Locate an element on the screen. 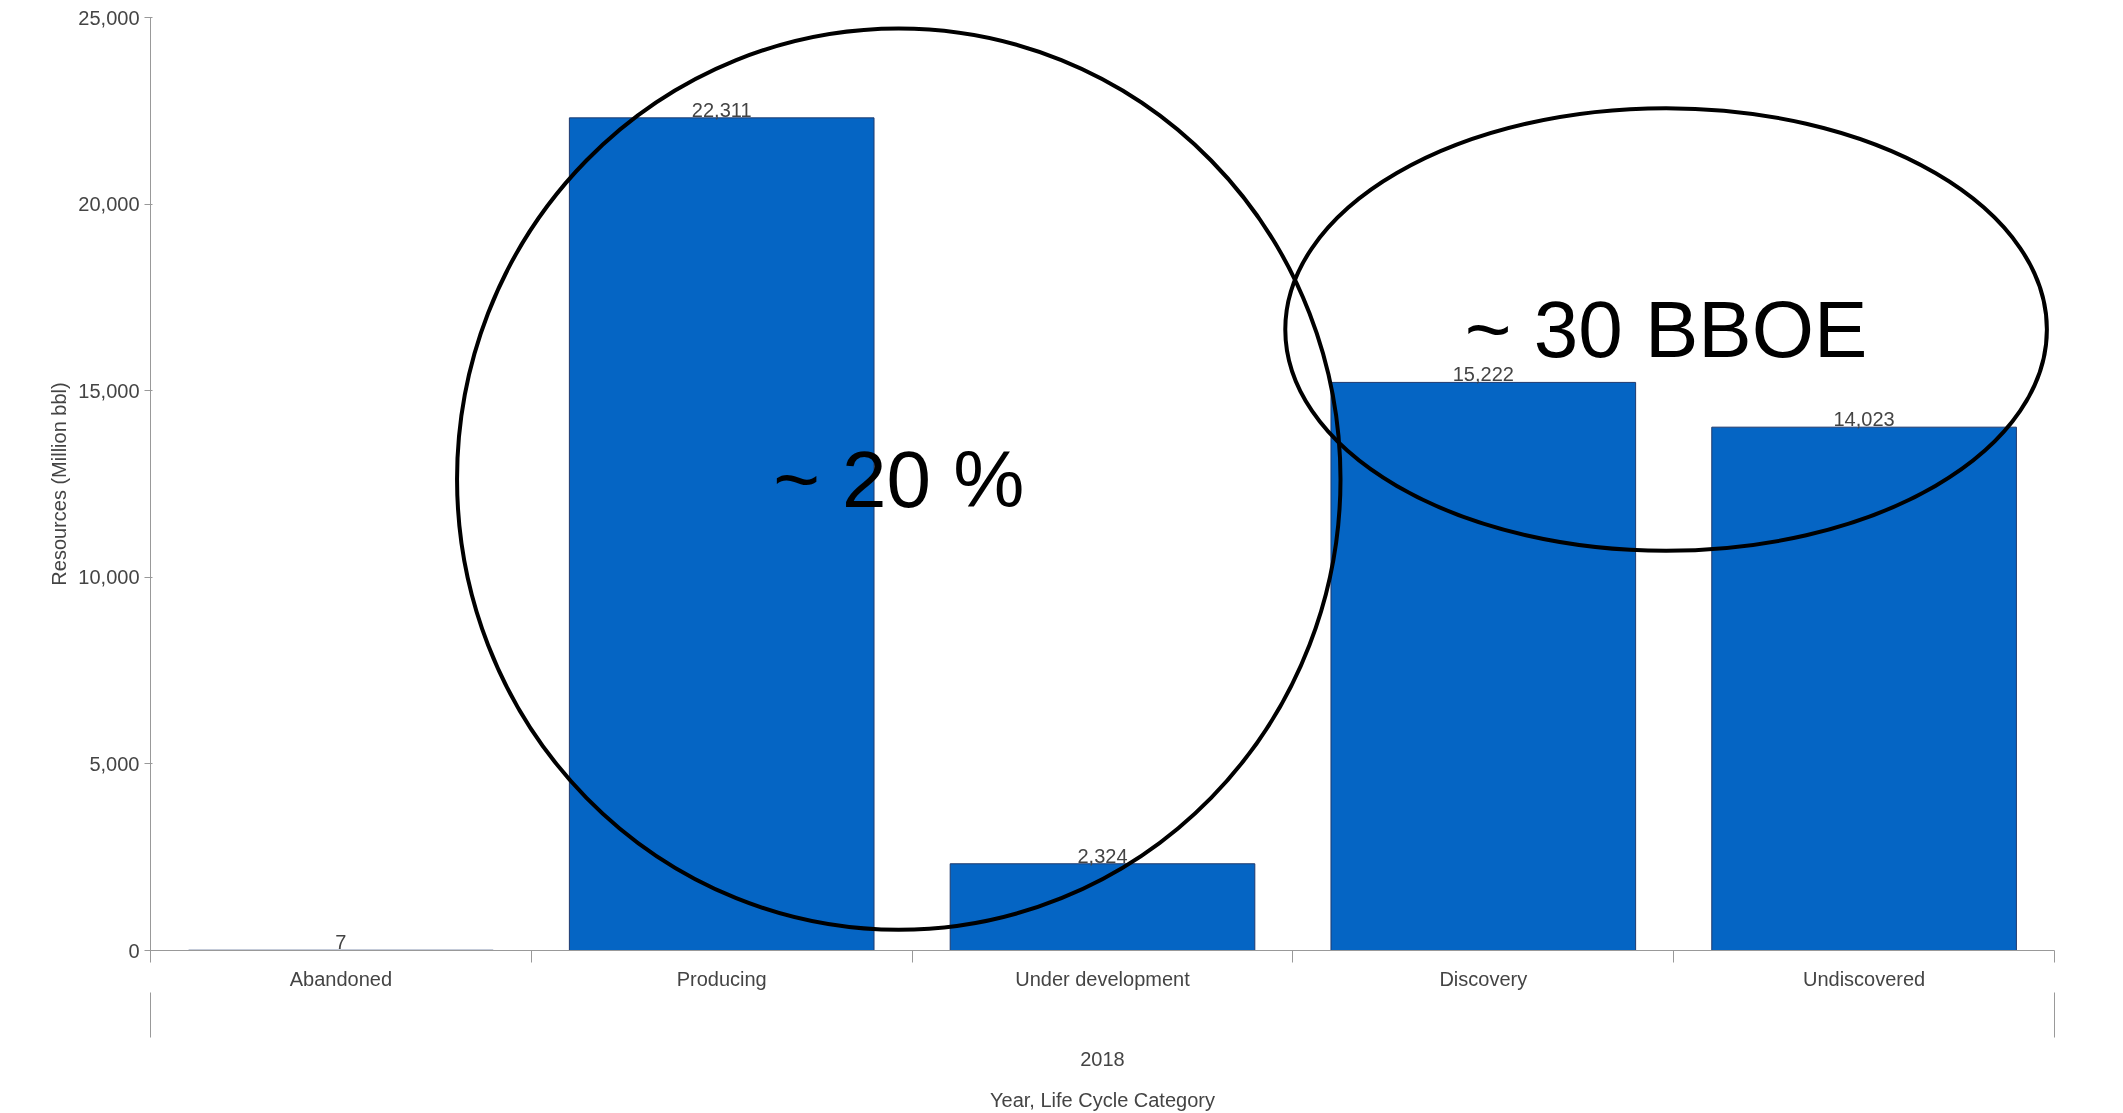 Image resolution: width=2123 pixels, height=1113 pixels. x-tick-label: Under development is located at coordinates (1103, 978).